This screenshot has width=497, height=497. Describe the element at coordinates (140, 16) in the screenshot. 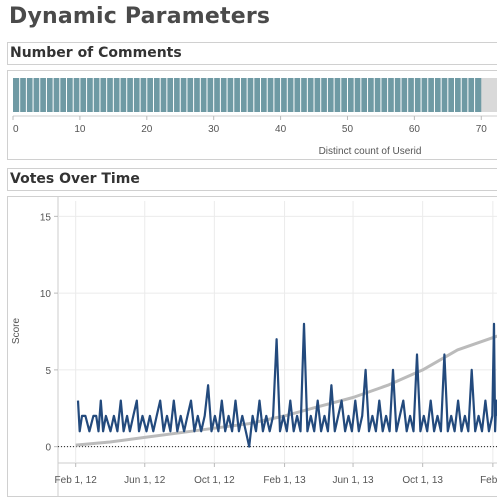

I see `page-title: Dynamic Parameters` at that location.